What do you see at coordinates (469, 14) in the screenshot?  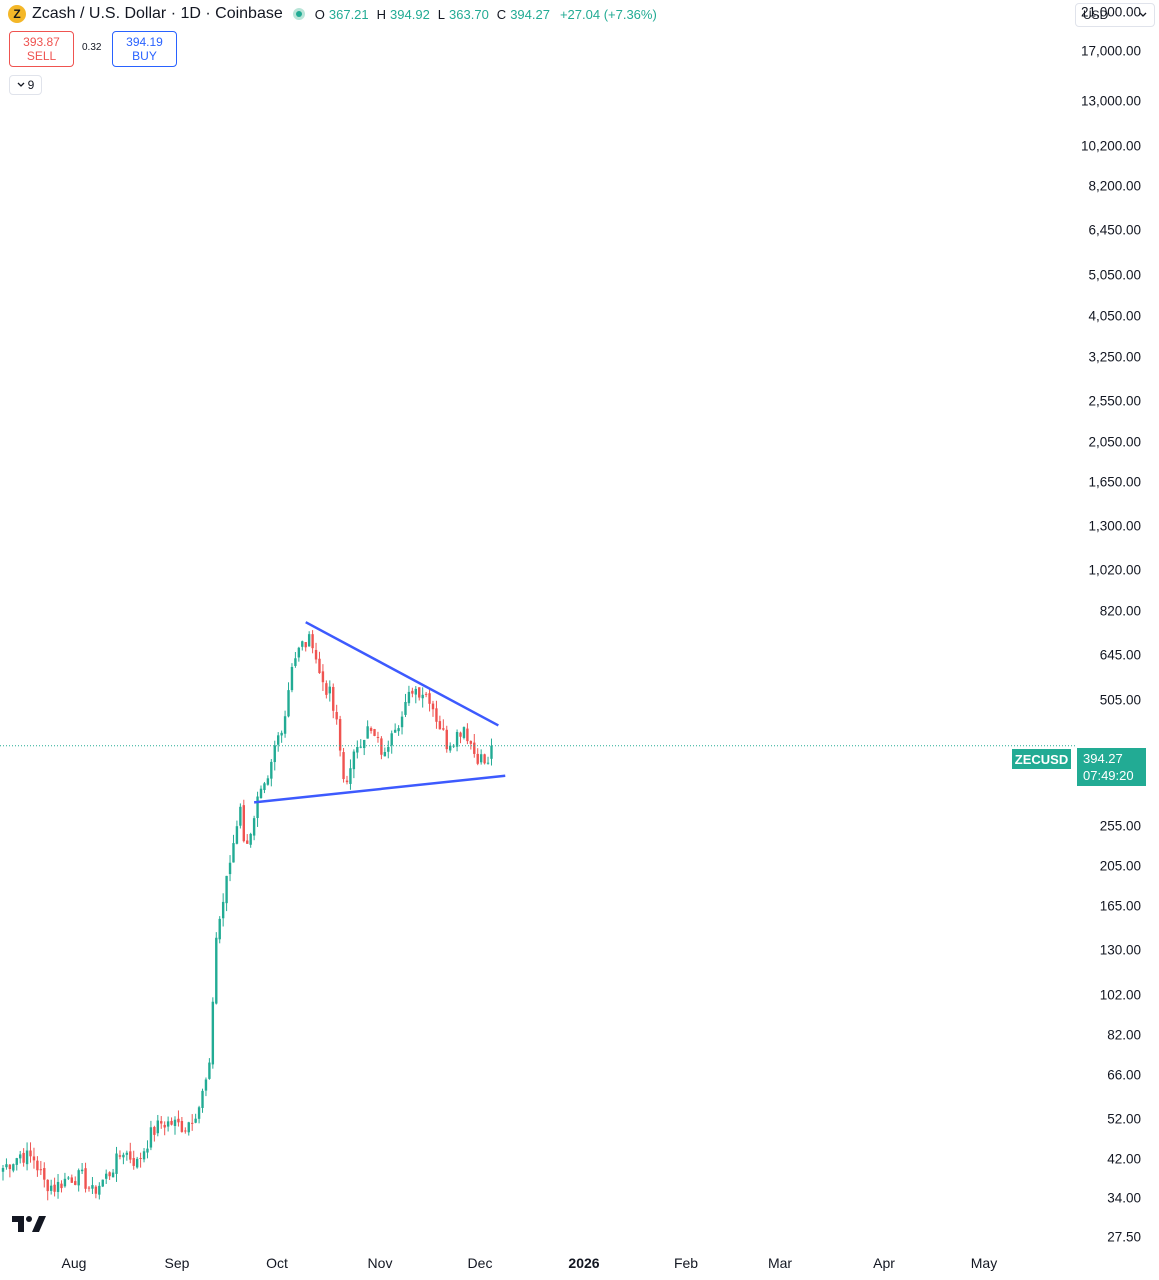 I see `low-value: 363.70` at bounding box center [469, 14].